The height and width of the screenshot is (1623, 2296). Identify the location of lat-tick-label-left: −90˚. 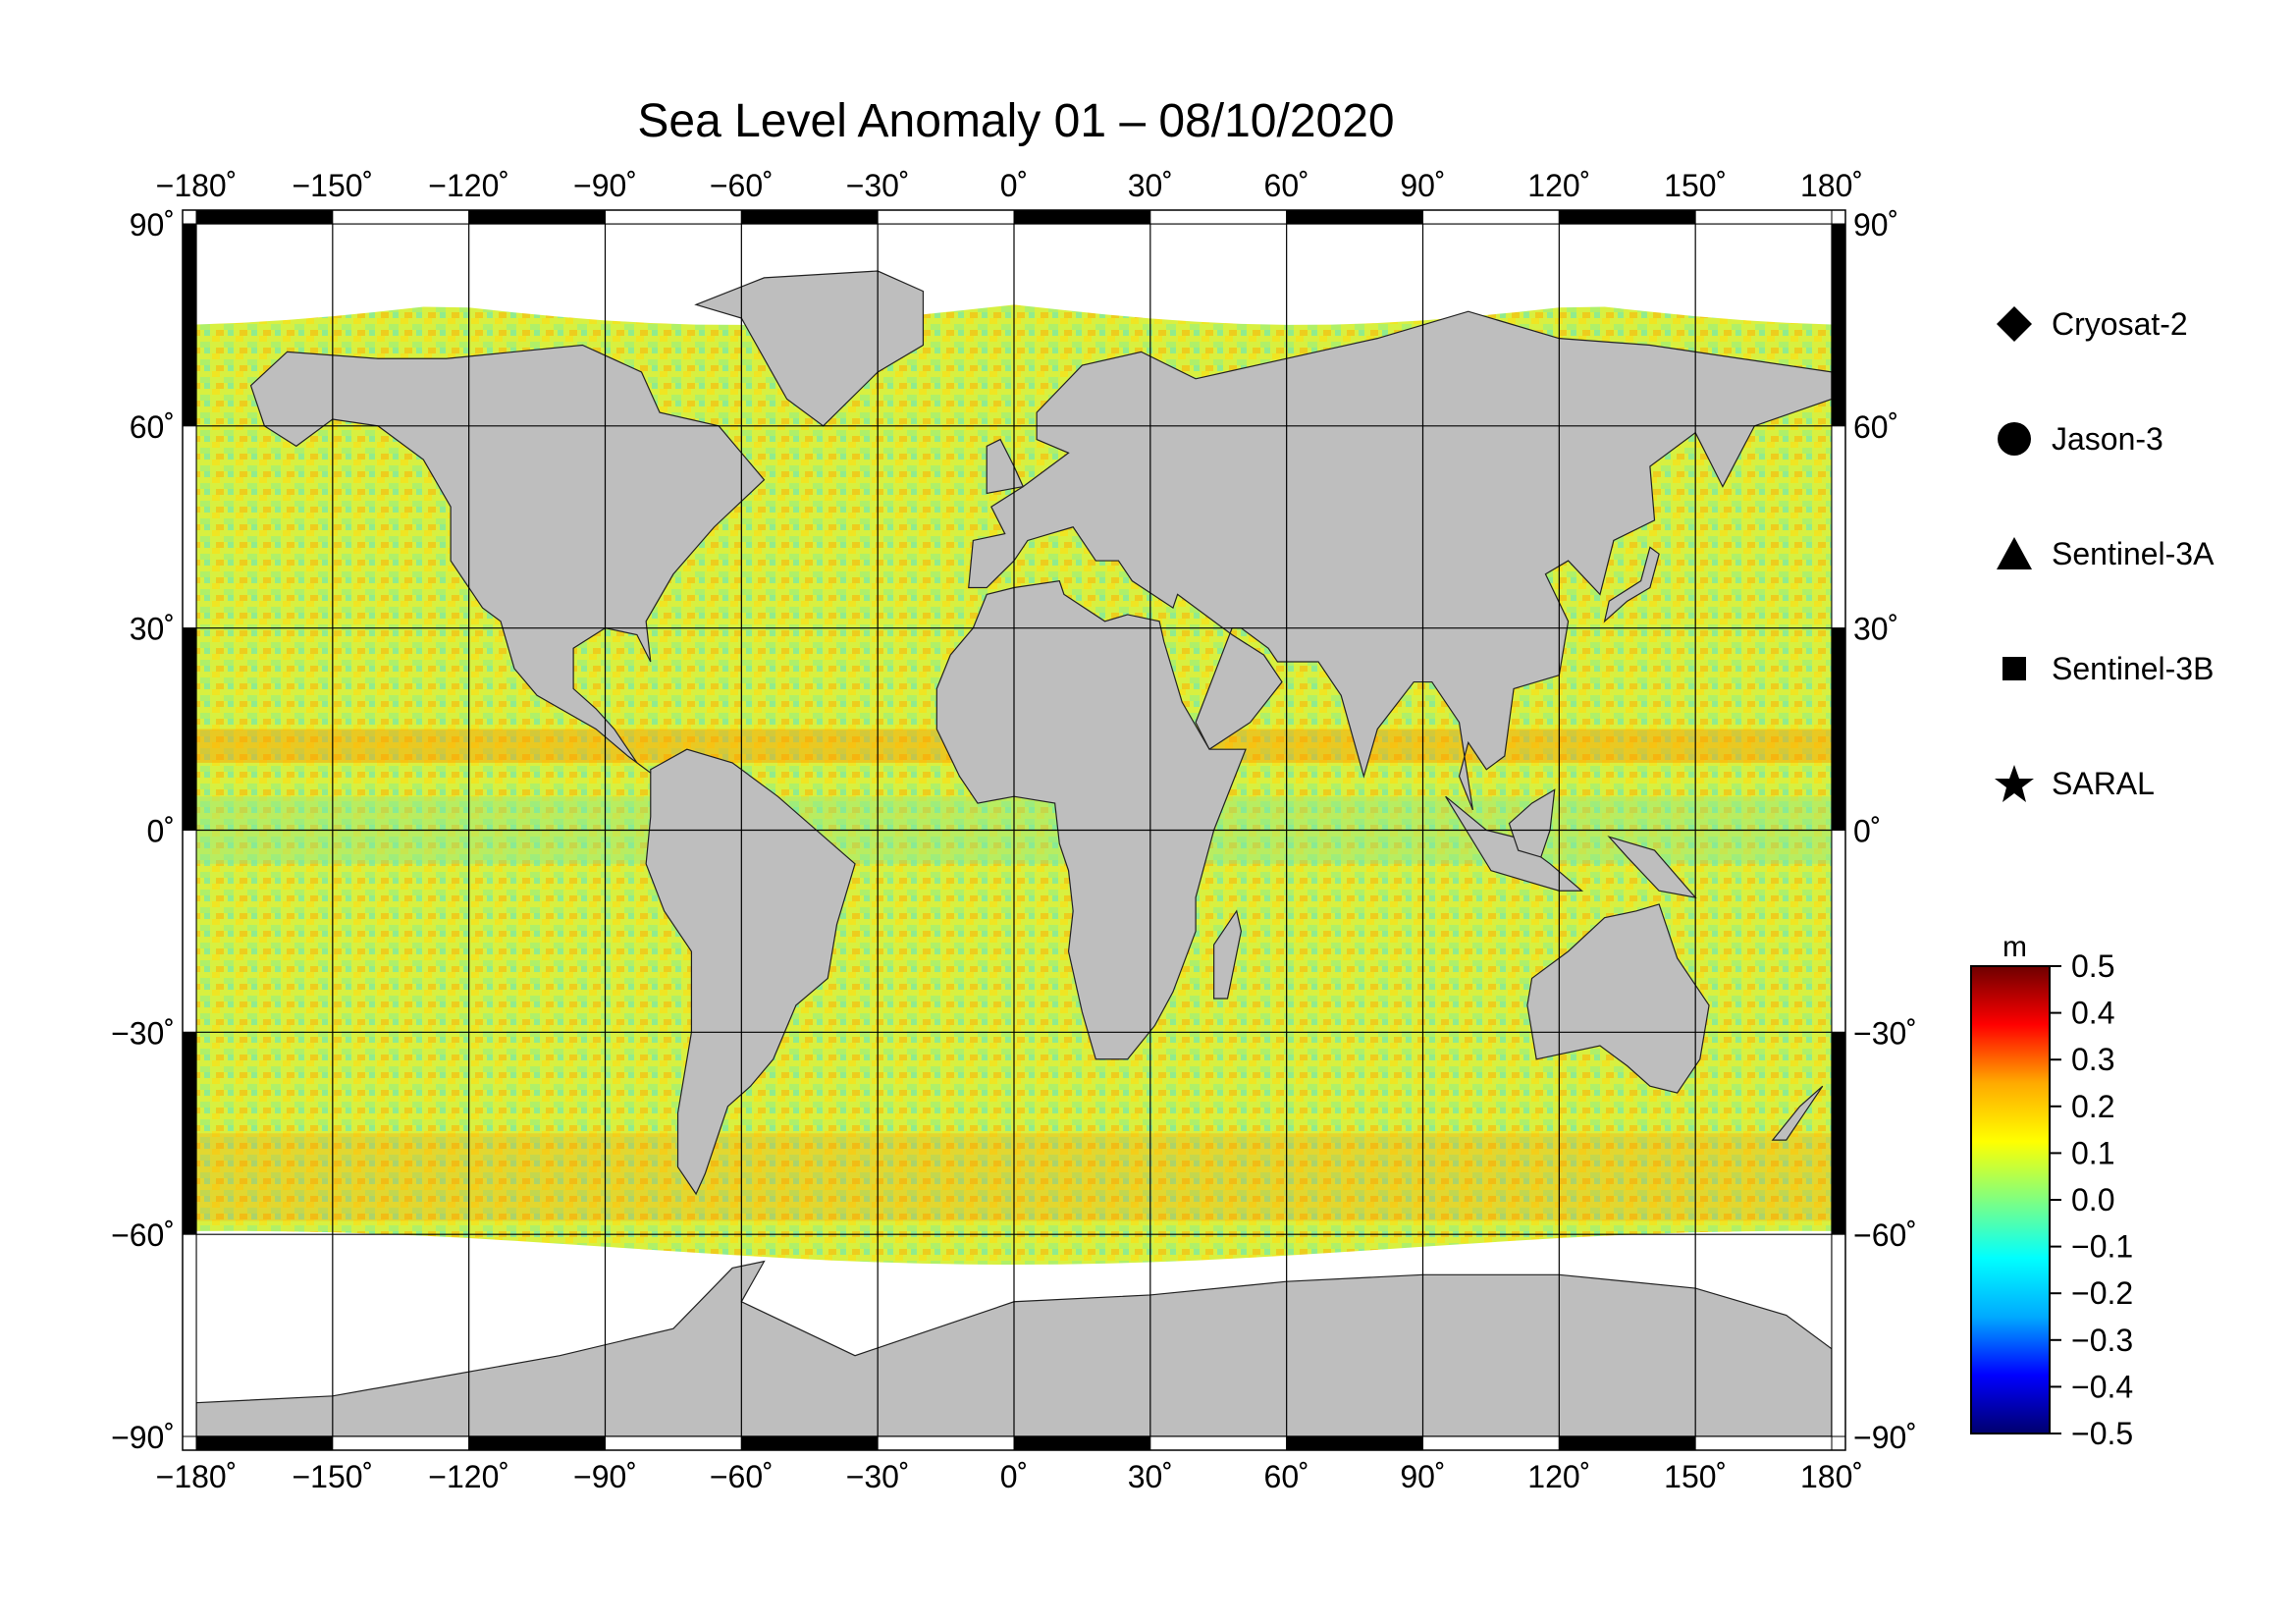
(143, 1438).